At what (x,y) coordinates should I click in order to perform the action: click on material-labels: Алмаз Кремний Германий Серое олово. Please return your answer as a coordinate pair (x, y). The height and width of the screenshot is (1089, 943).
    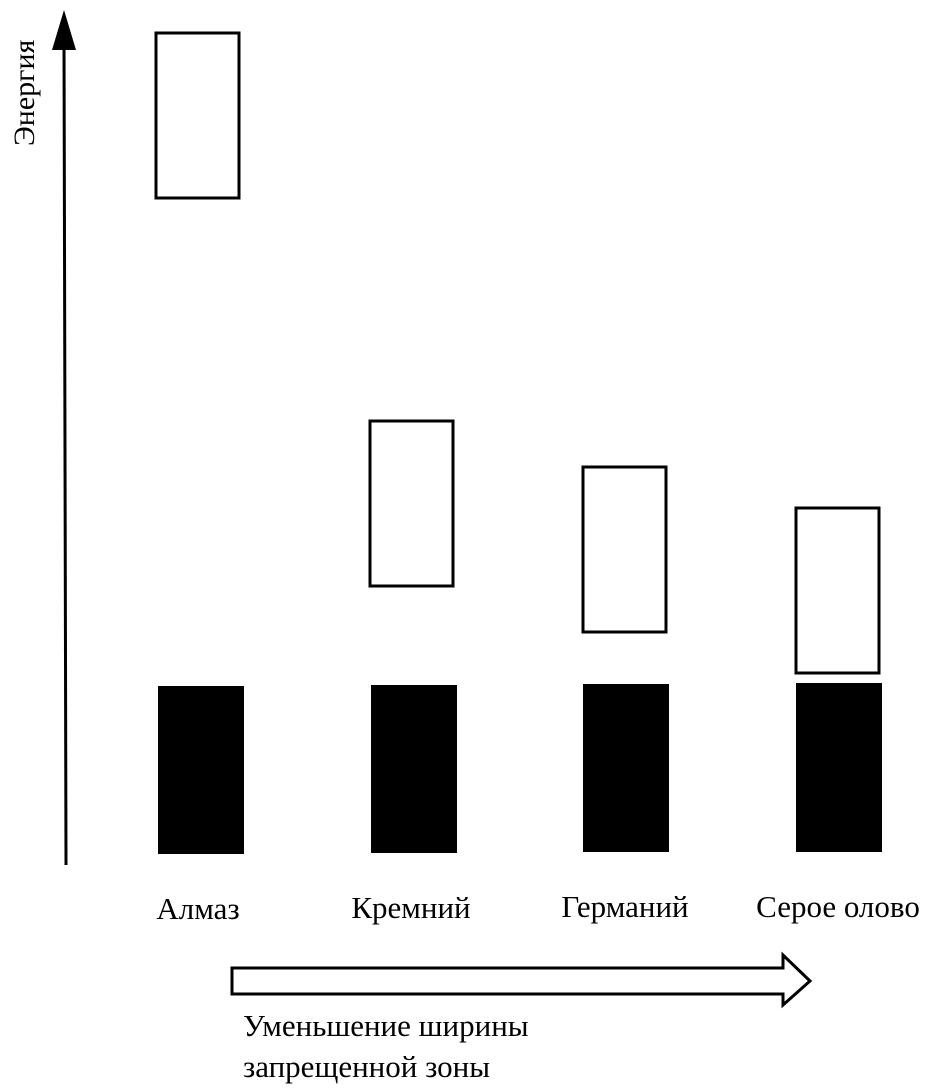
    Looking at the image, I should click on (537, 907).